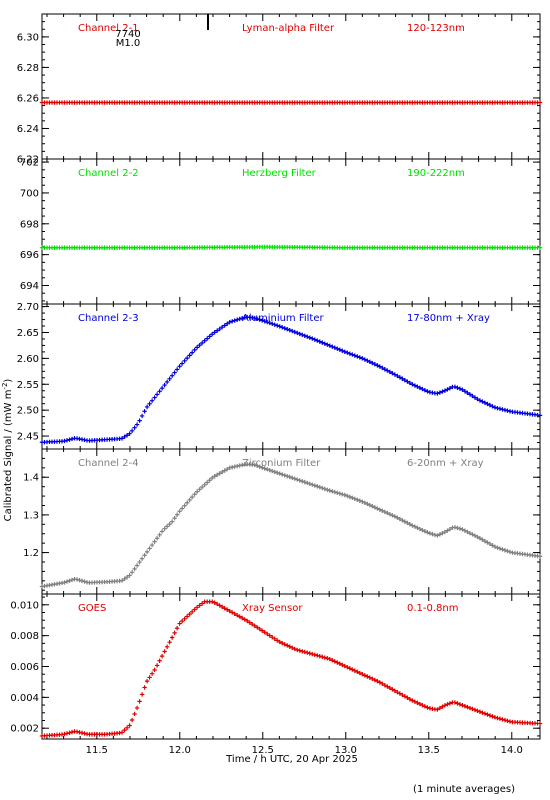 The height and width of the screenshot is (800, 550). What do you see at coordinates (28, 160) in the screenshot?
I see `y-tick-label: 6.22` at bounding box center [28, 160].